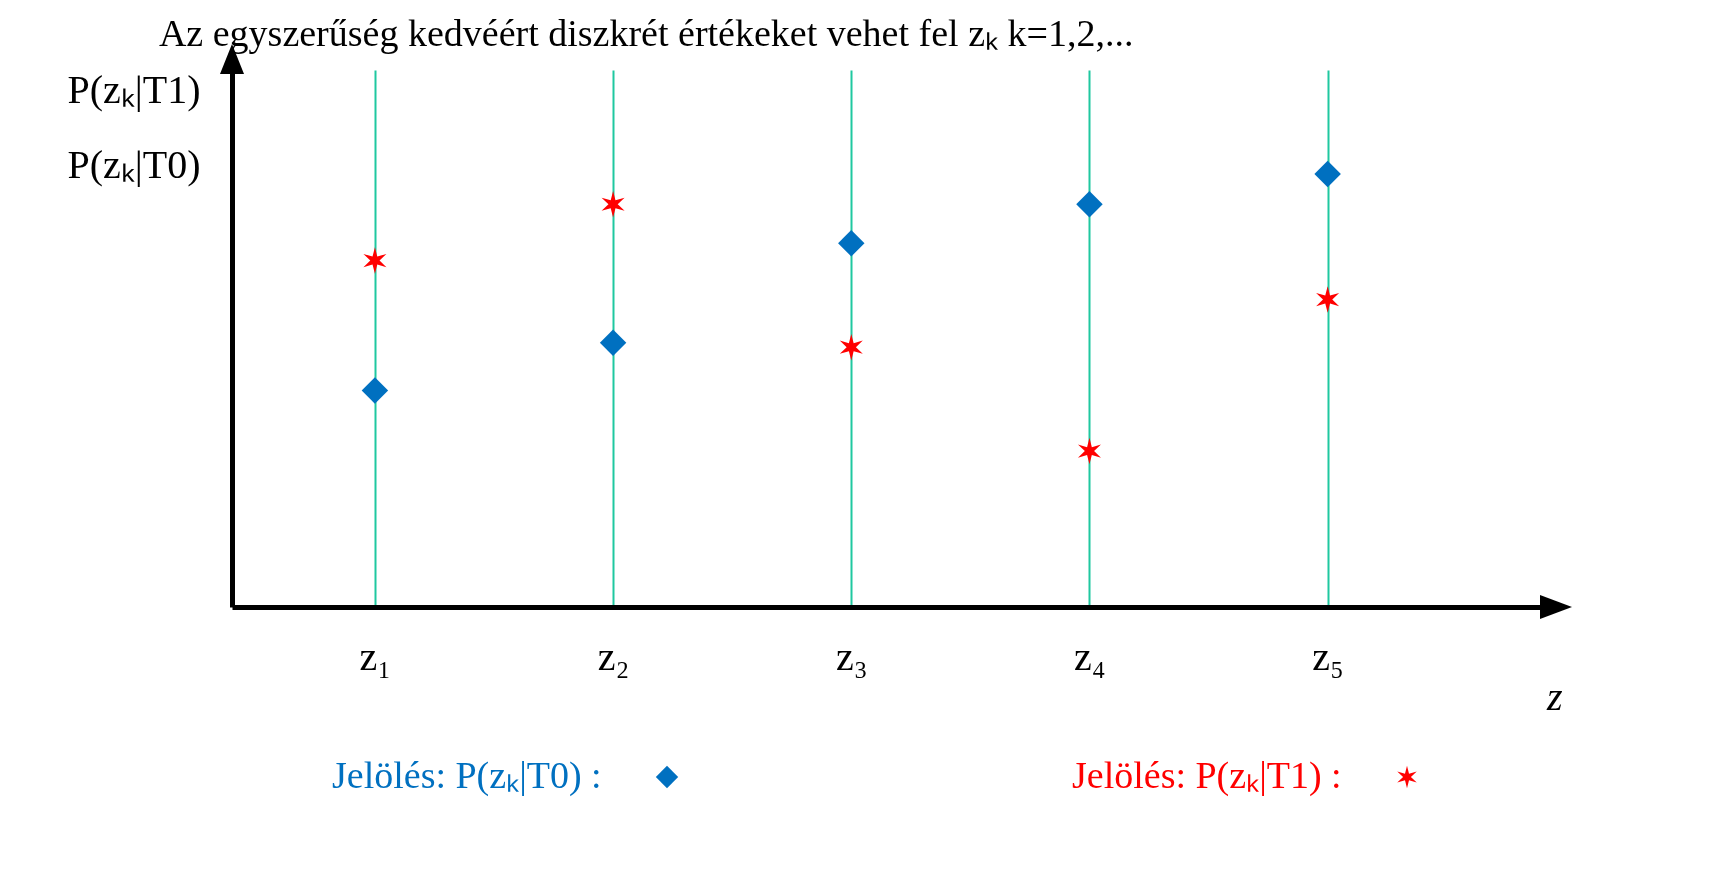  Describe the element at coordinates (1207, 775) in the screenshot. I see `legend-label: Jelölés: P(zₖ|T1) :` at that location.